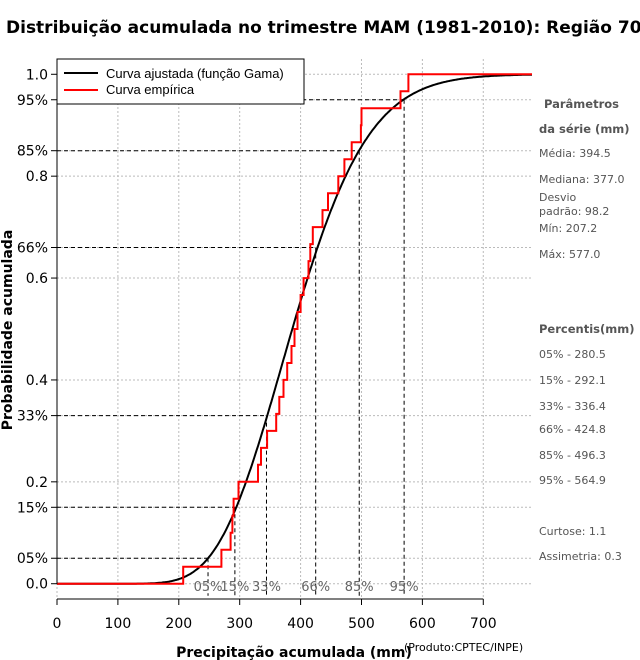 This screenshot has height=660, width=640. What do you see at coordinates (37, 177) in the screenshot?
I see `y-tick-label: 0.8` at bounding box center [37, 177].